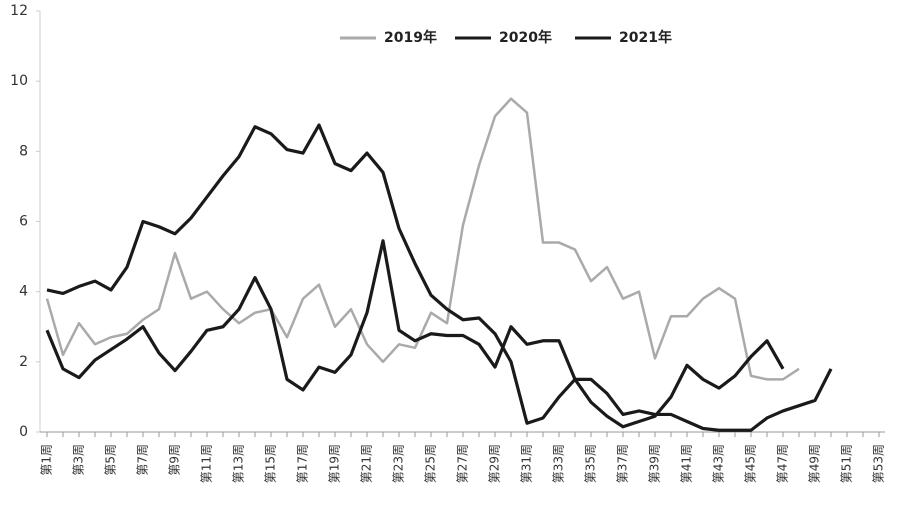 This screenshot has height=517, width=900. What do you see at coordinates (367, 463) in the screenshot?
I see `x-tick-label: 第21周` at bounding box center [367, 463].